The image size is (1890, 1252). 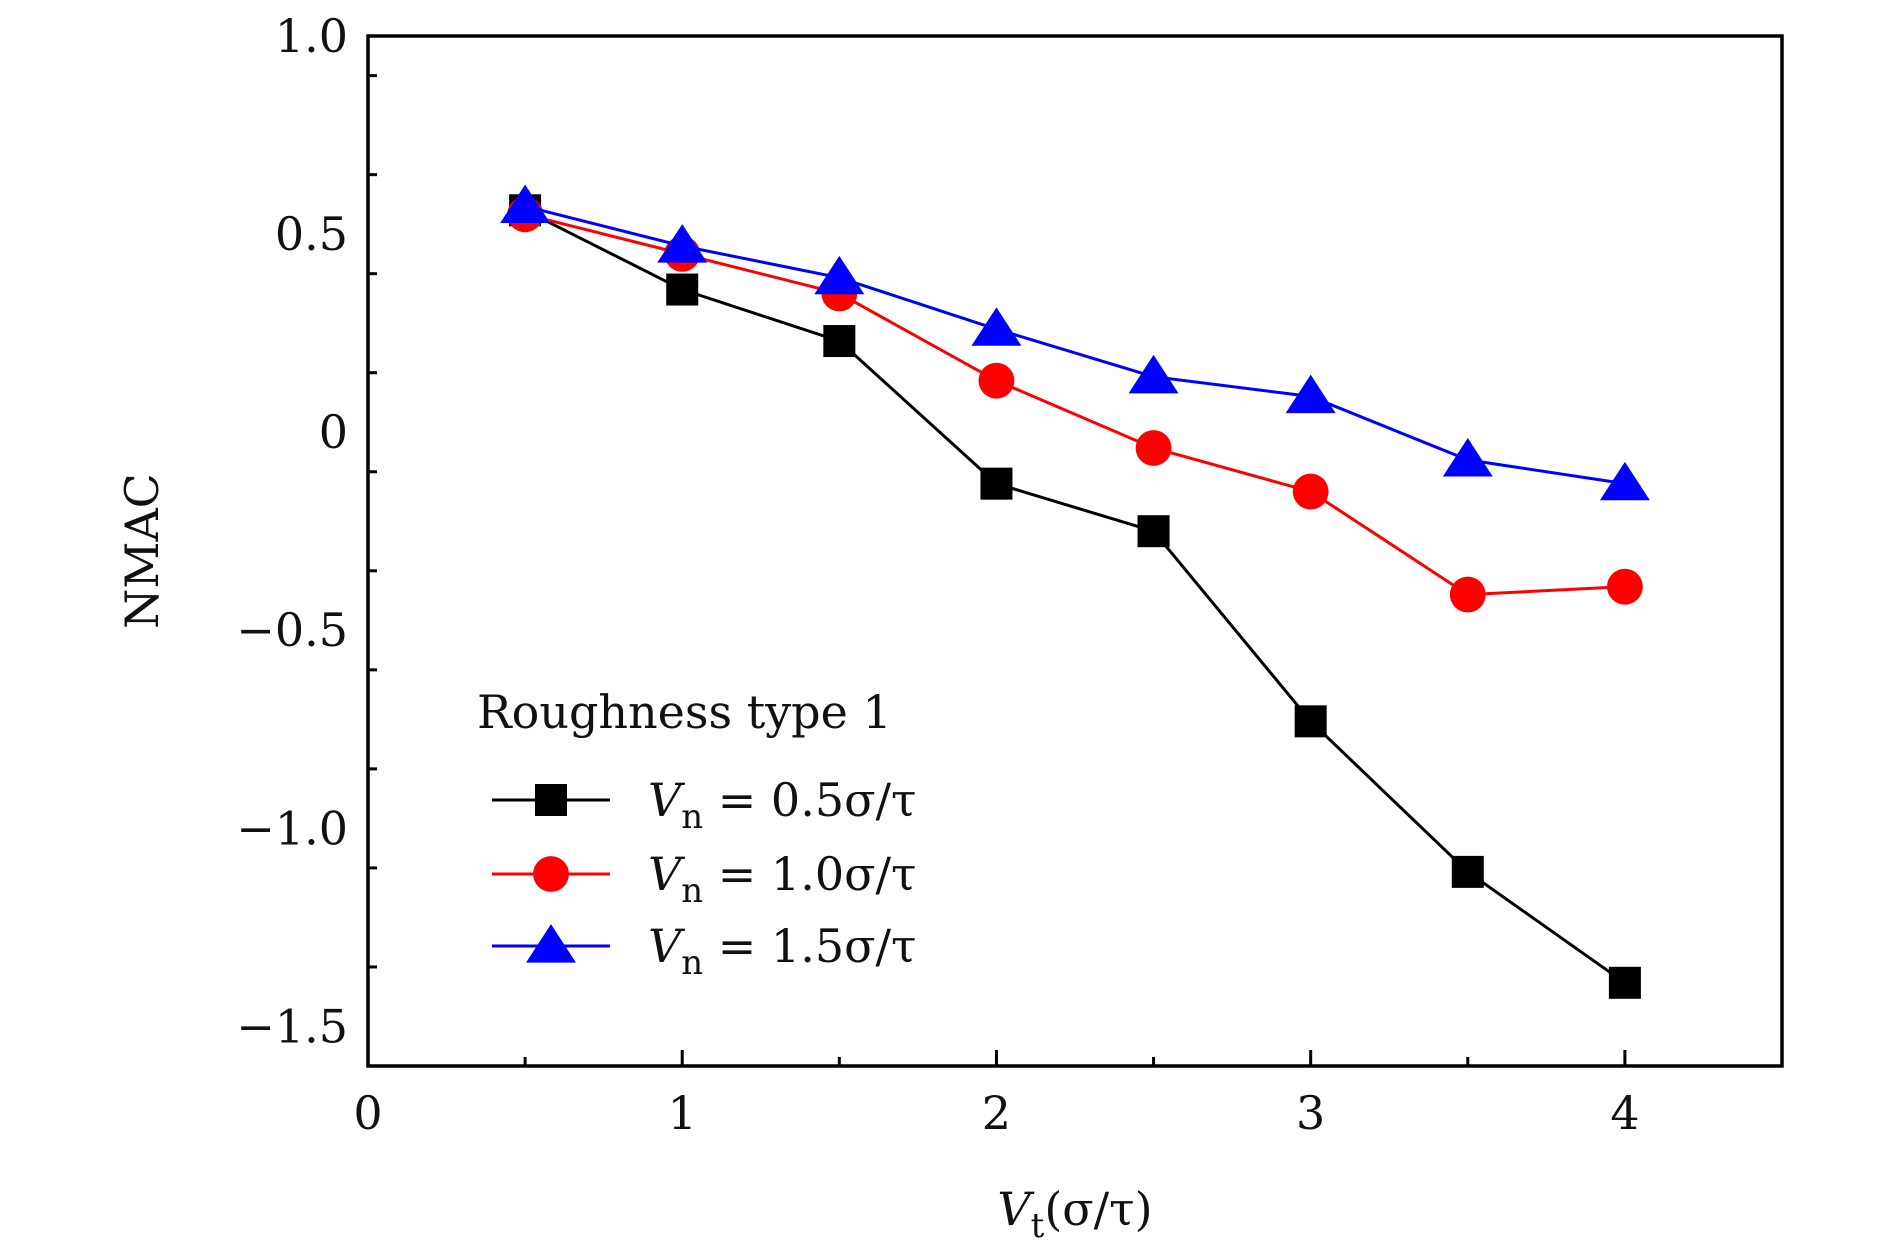 I want to click on y-axis-title: NMAC, so click(x=142, y=551).